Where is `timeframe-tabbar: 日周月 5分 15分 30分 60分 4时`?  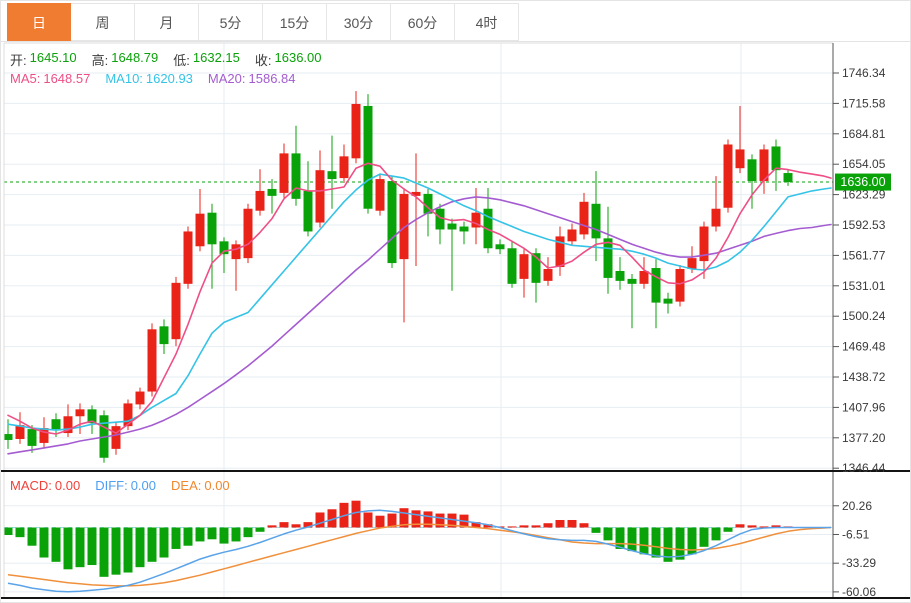 timeframe-tabbar: 日周月 5分 15分 30分 60分 4时 is located at coordinates (263, 22).